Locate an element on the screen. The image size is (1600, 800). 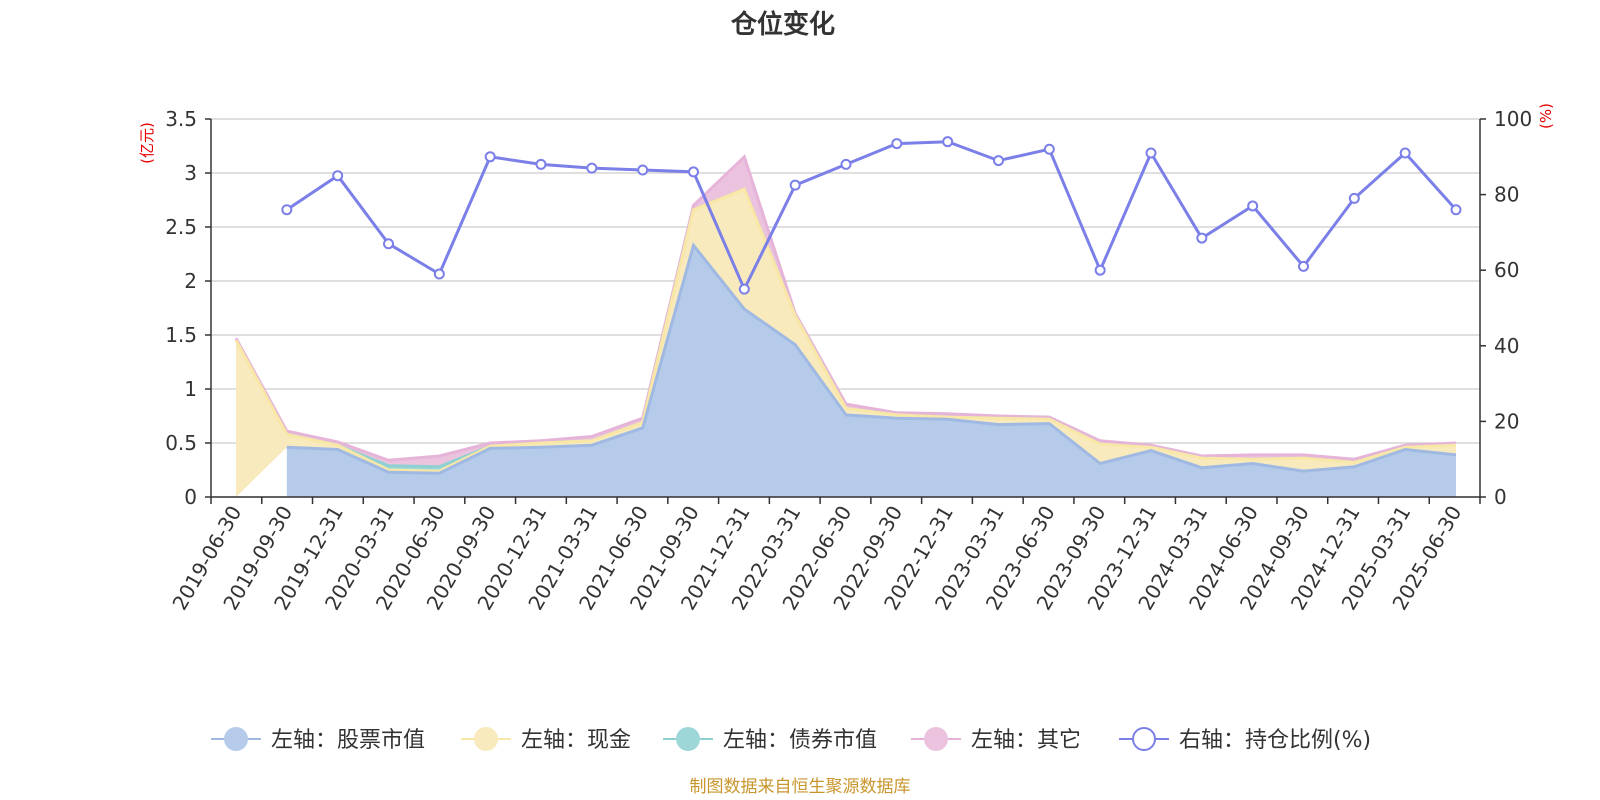
legend: 左轴：股票市值 左轴：现金 左轴：债券市值 左轴：其它 右轴：持仓比例(%) is located at coordinates (791, 740).